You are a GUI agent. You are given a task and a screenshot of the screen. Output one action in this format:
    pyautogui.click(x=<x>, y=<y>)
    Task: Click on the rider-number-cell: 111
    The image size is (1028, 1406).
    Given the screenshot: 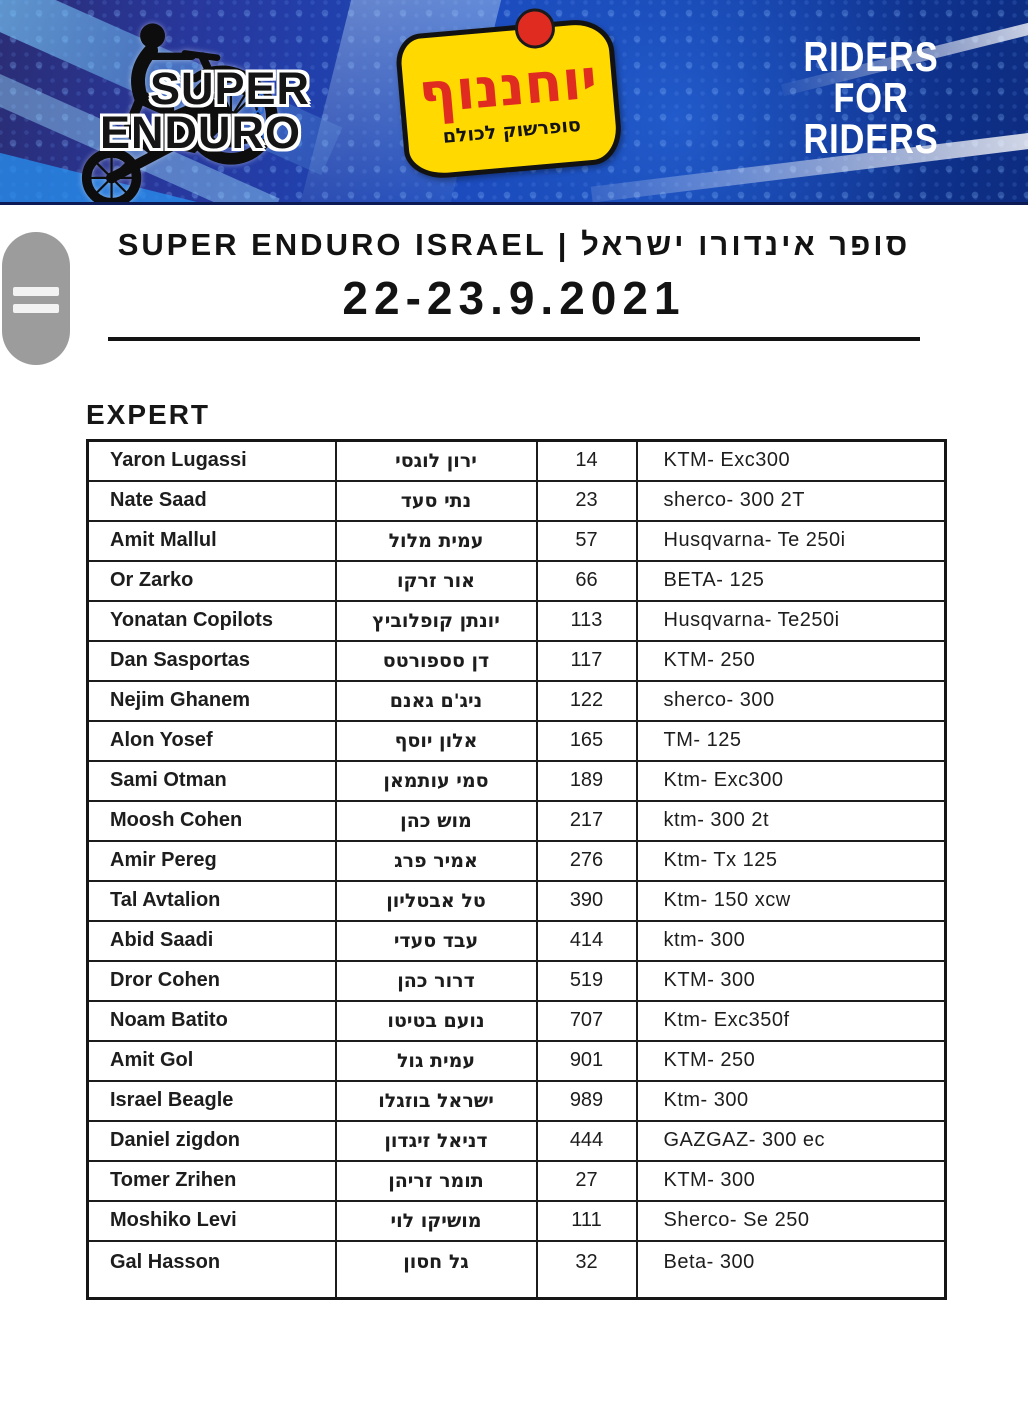 What is the action you would take?
    pyautogui.click(x=586, y=1220)
    